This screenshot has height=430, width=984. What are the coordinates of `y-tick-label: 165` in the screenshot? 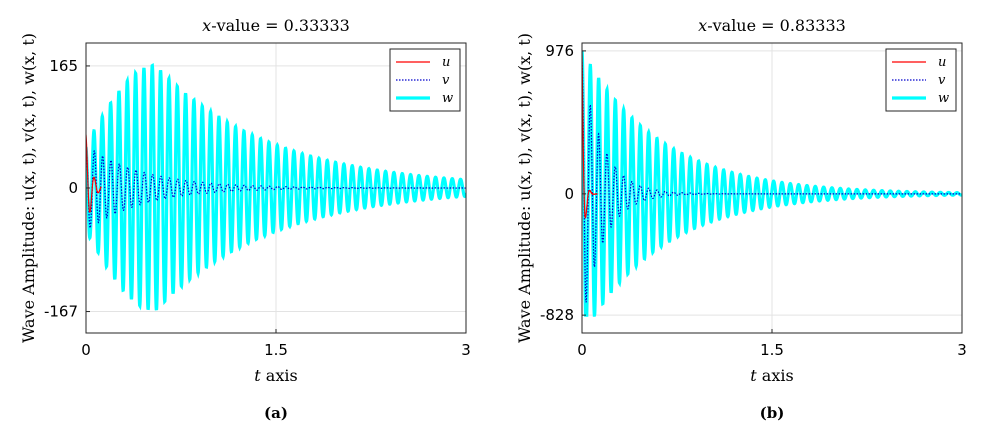 It's located at (63, 66).